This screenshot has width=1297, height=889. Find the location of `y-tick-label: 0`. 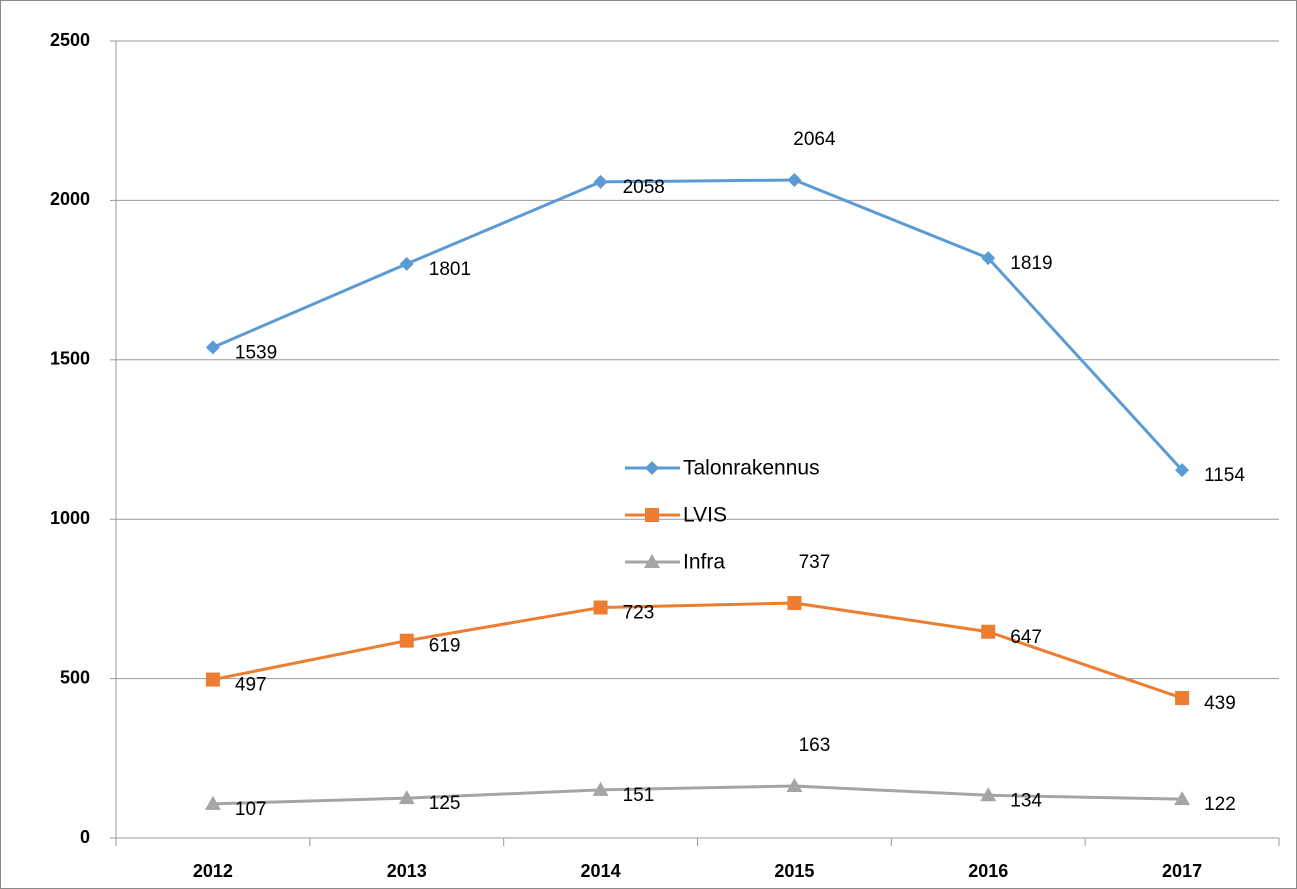

y-tick-label: 0 is located at coordinates (85, 837).